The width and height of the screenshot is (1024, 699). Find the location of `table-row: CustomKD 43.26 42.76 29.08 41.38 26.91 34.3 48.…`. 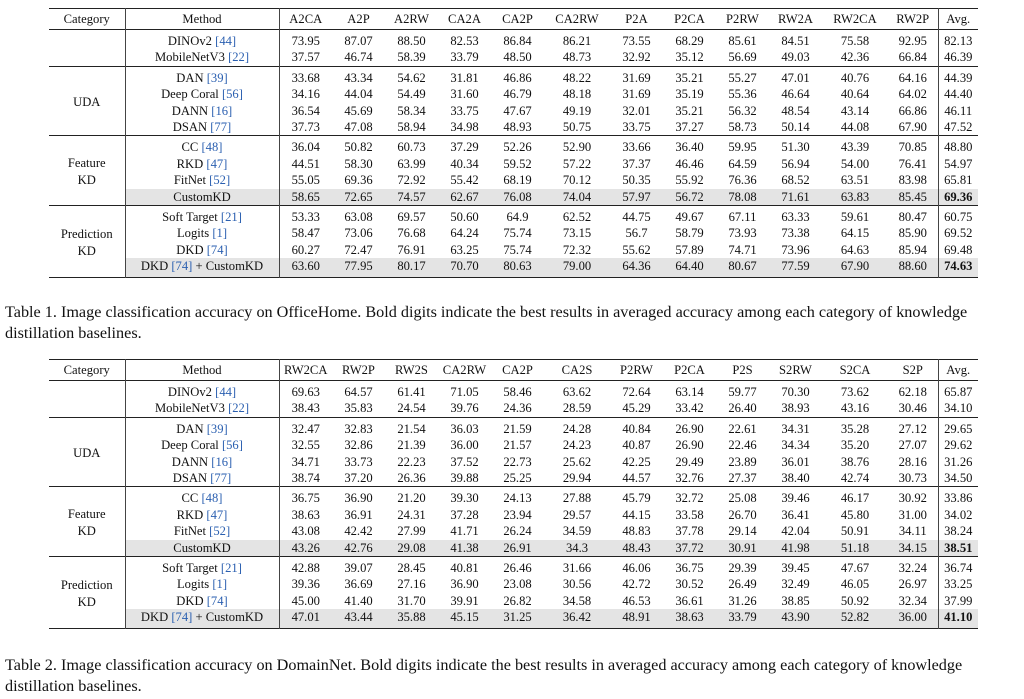

table-row: CustomKD 43.26 42.76 29.08 41.38 26.91 34.3 48.… is located at coordinates (513, 548).